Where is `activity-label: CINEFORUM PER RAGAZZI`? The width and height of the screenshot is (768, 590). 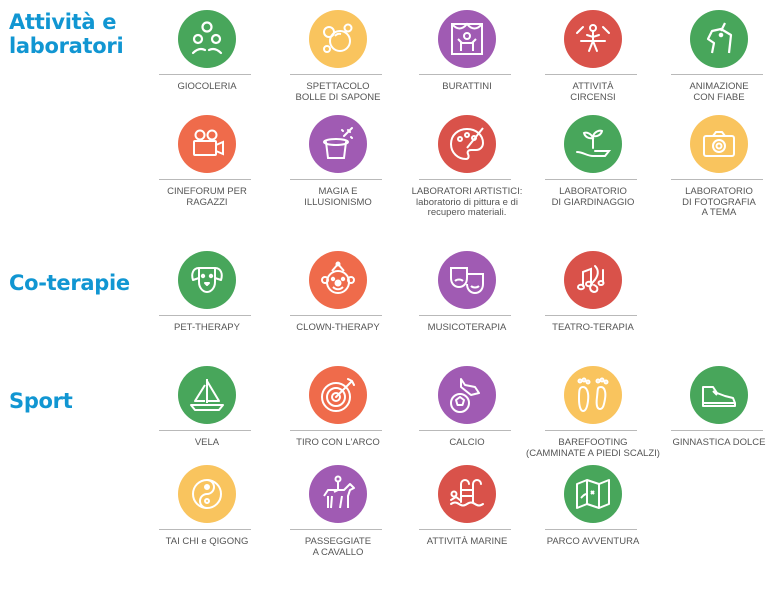 activity-label: CINEFORUM PER RAGAZZI is located at coordinates (207, 197).